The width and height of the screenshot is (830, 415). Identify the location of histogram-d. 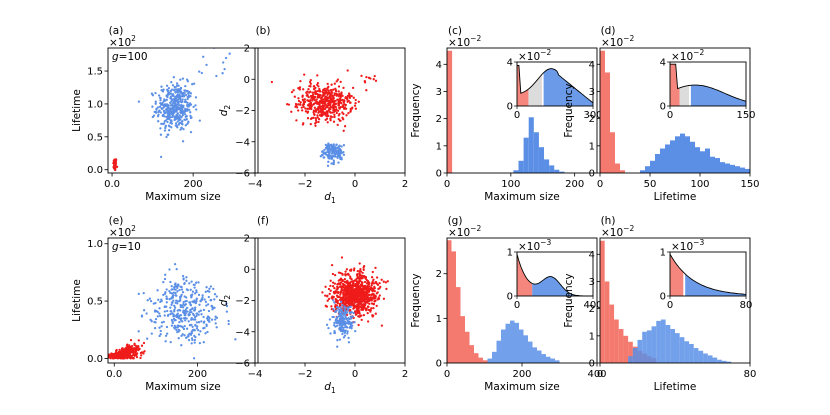
(675, 111).